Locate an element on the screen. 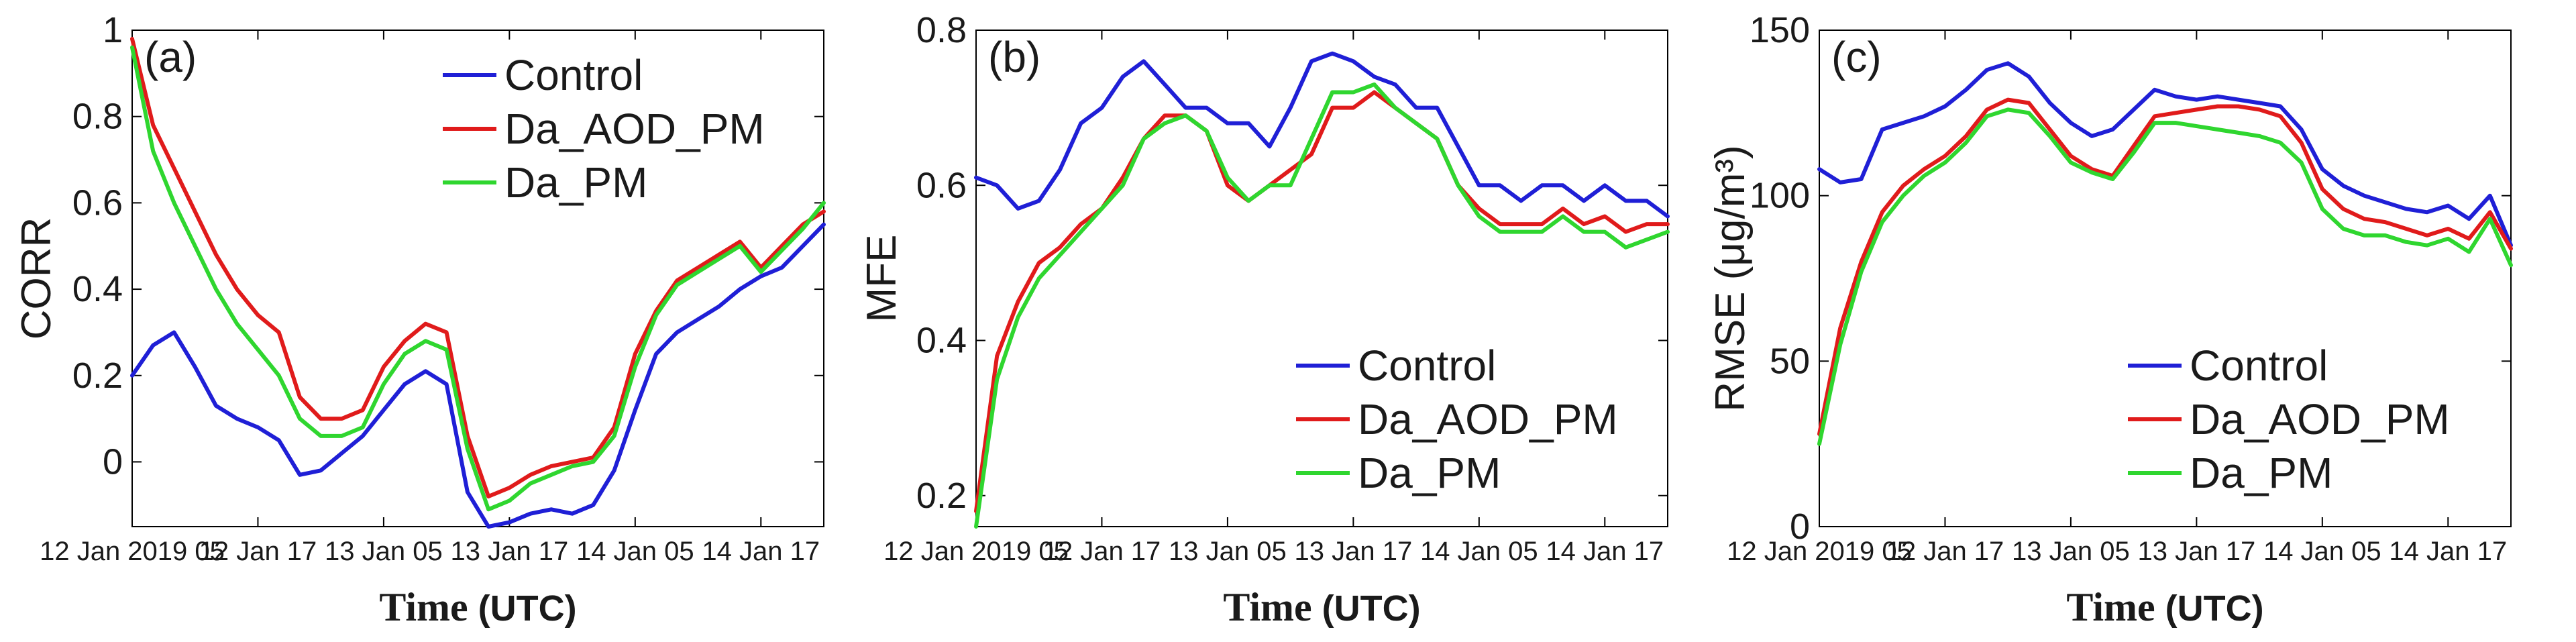 This screenshot has width=2576, height=642. series-line-da-aod-pm is located at coordinates (2165, 266).